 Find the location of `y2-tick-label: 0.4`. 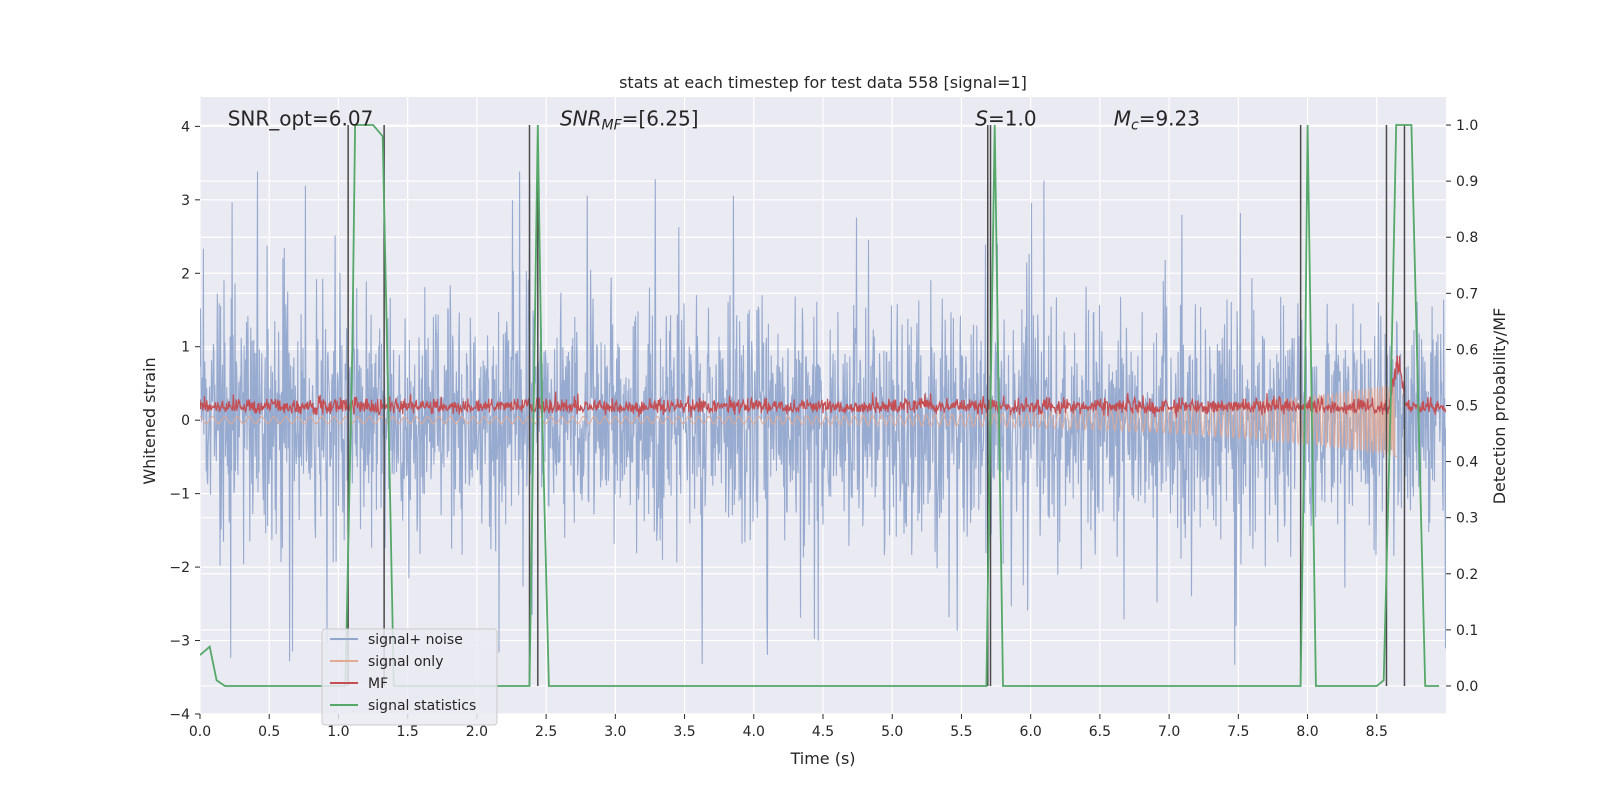

y2-tick-label: 0.4 is located at coordinates (1467, 463).